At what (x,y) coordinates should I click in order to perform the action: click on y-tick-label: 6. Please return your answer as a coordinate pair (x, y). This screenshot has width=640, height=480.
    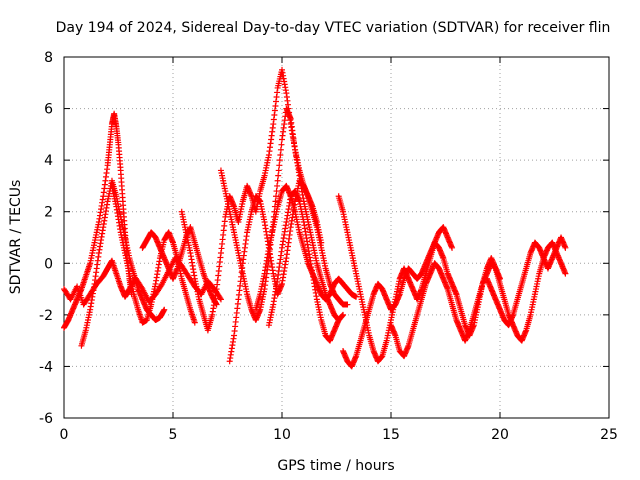
    Looking at the image, I should click on (48, 110).